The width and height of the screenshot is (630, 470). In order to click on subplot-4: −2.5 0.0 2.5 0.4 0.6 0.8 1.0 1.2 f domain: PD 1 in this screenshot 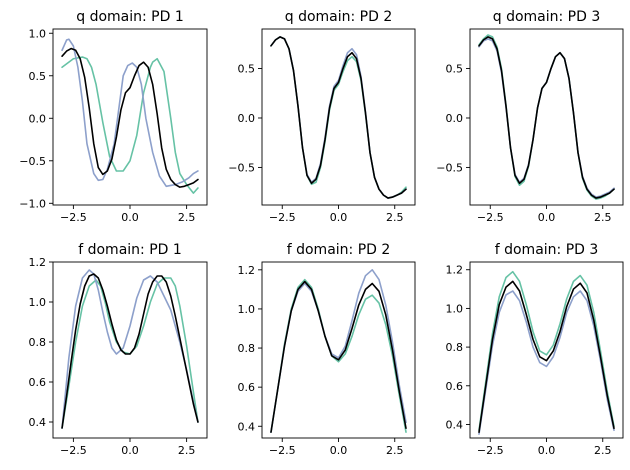, I will do `click(118, 349)`.